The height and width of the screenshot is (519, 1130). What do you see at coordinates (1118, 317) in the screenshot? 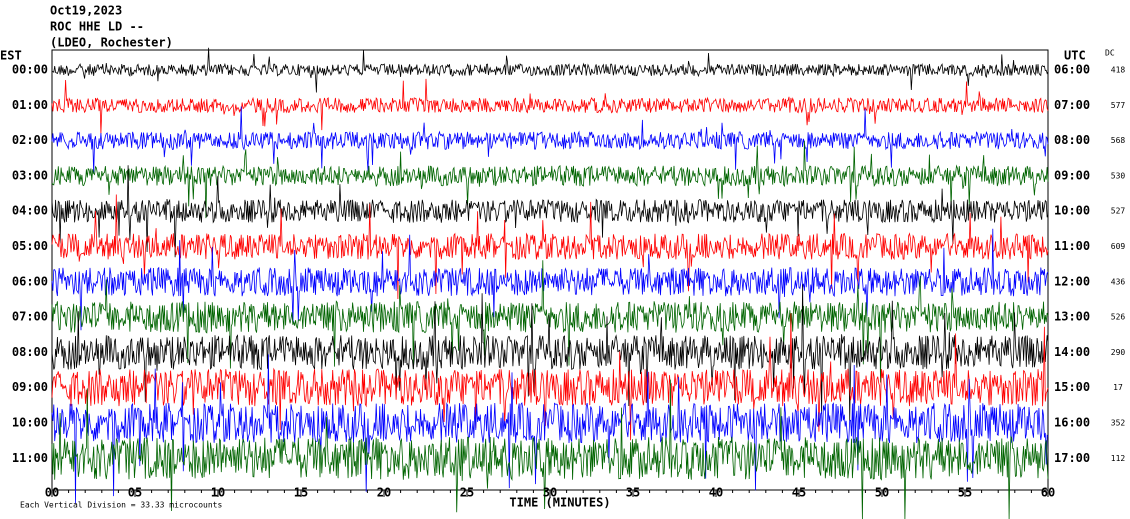
I see `dc-value: 526` at bounding box center [1118, 317].